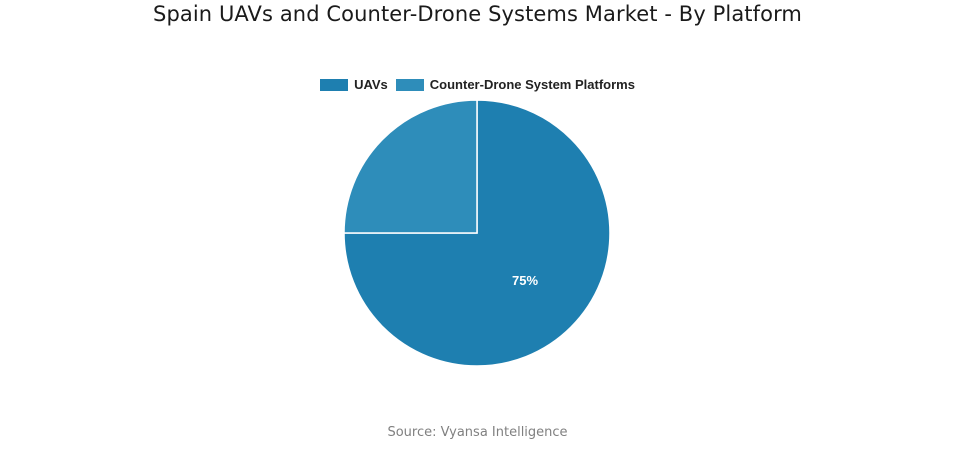 Image resolution: width=955 pixels, height=454 pixels. Describe the element at coordinates (532, 84) in the screenshot. I see `legend-label-counter-drone: Counter-Drone System Platforms` at that location.